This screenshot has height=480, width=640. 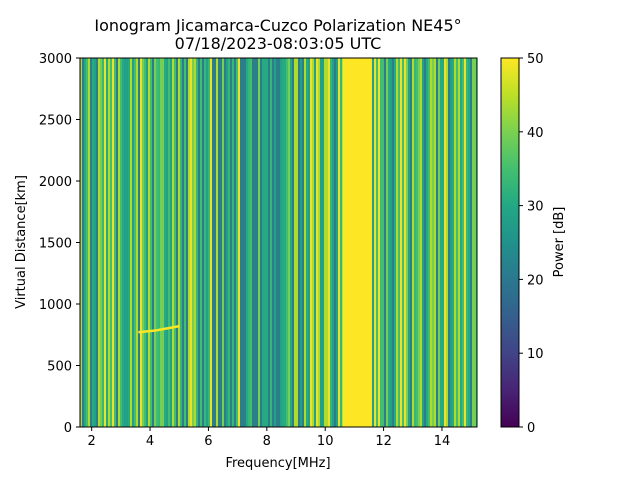 What do you see at coordinates (159, 329) in the screenshot?
I see `echo-trace` at bounding box center [159, 329].